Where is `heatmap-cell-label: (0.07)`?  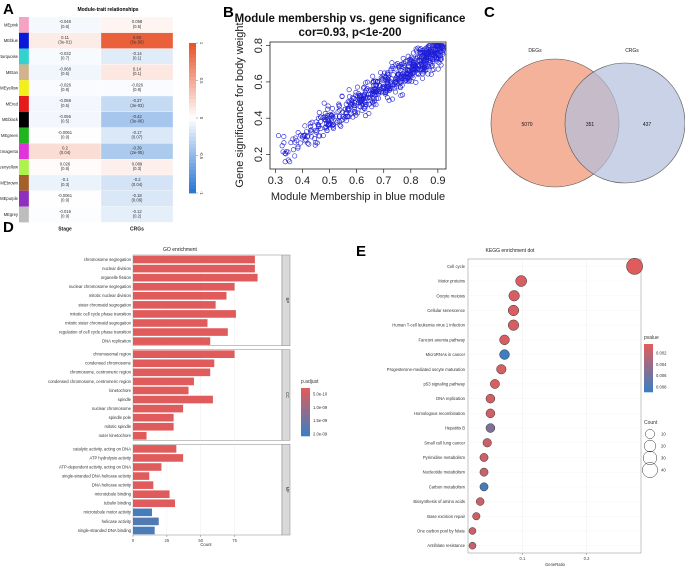 heatmap-cell-label: (0.07) is located at coordinates (138, 136).